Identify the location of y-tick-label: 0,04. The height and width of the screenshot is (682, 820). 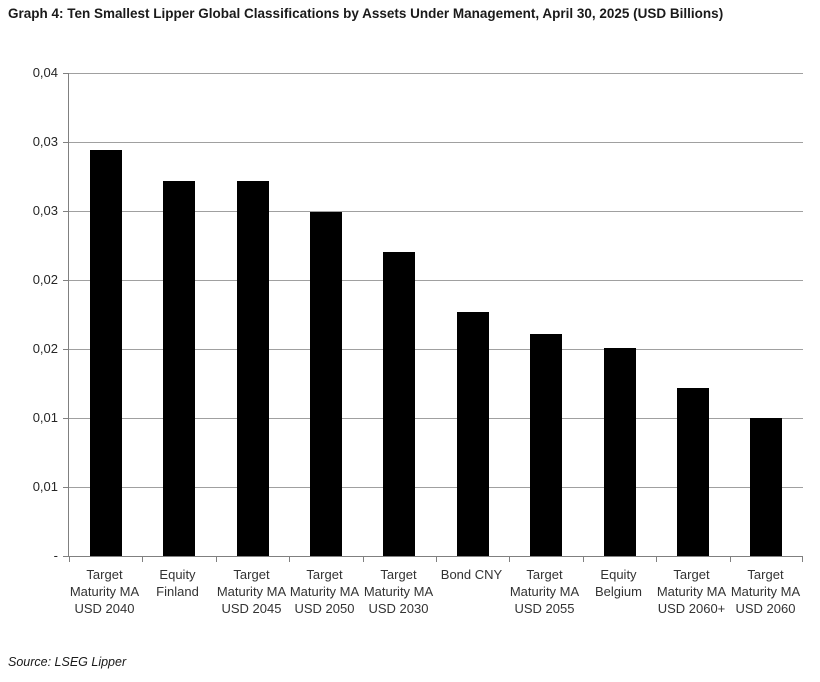
(45, 72).